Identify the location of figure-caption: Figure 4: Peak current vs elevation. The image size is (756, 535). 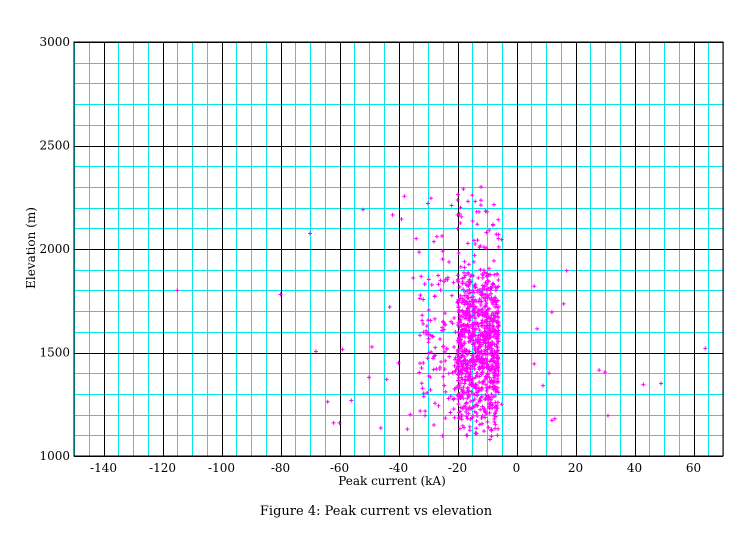
(376, 511).